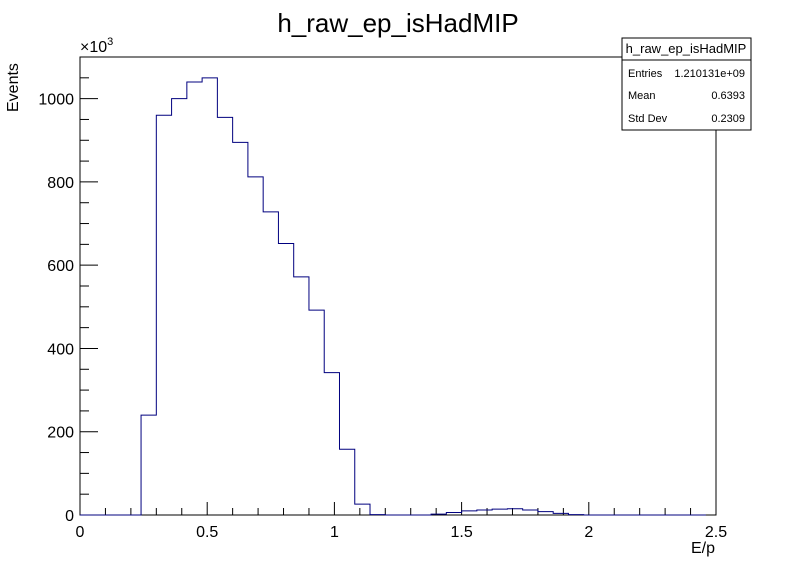 Image resolution: width=796 pixels, height=572 pixels. What do you see at coordinates (60, 433) in the screenshot?
I see `y-tick-label: 200` at bounding box center [60, 433].